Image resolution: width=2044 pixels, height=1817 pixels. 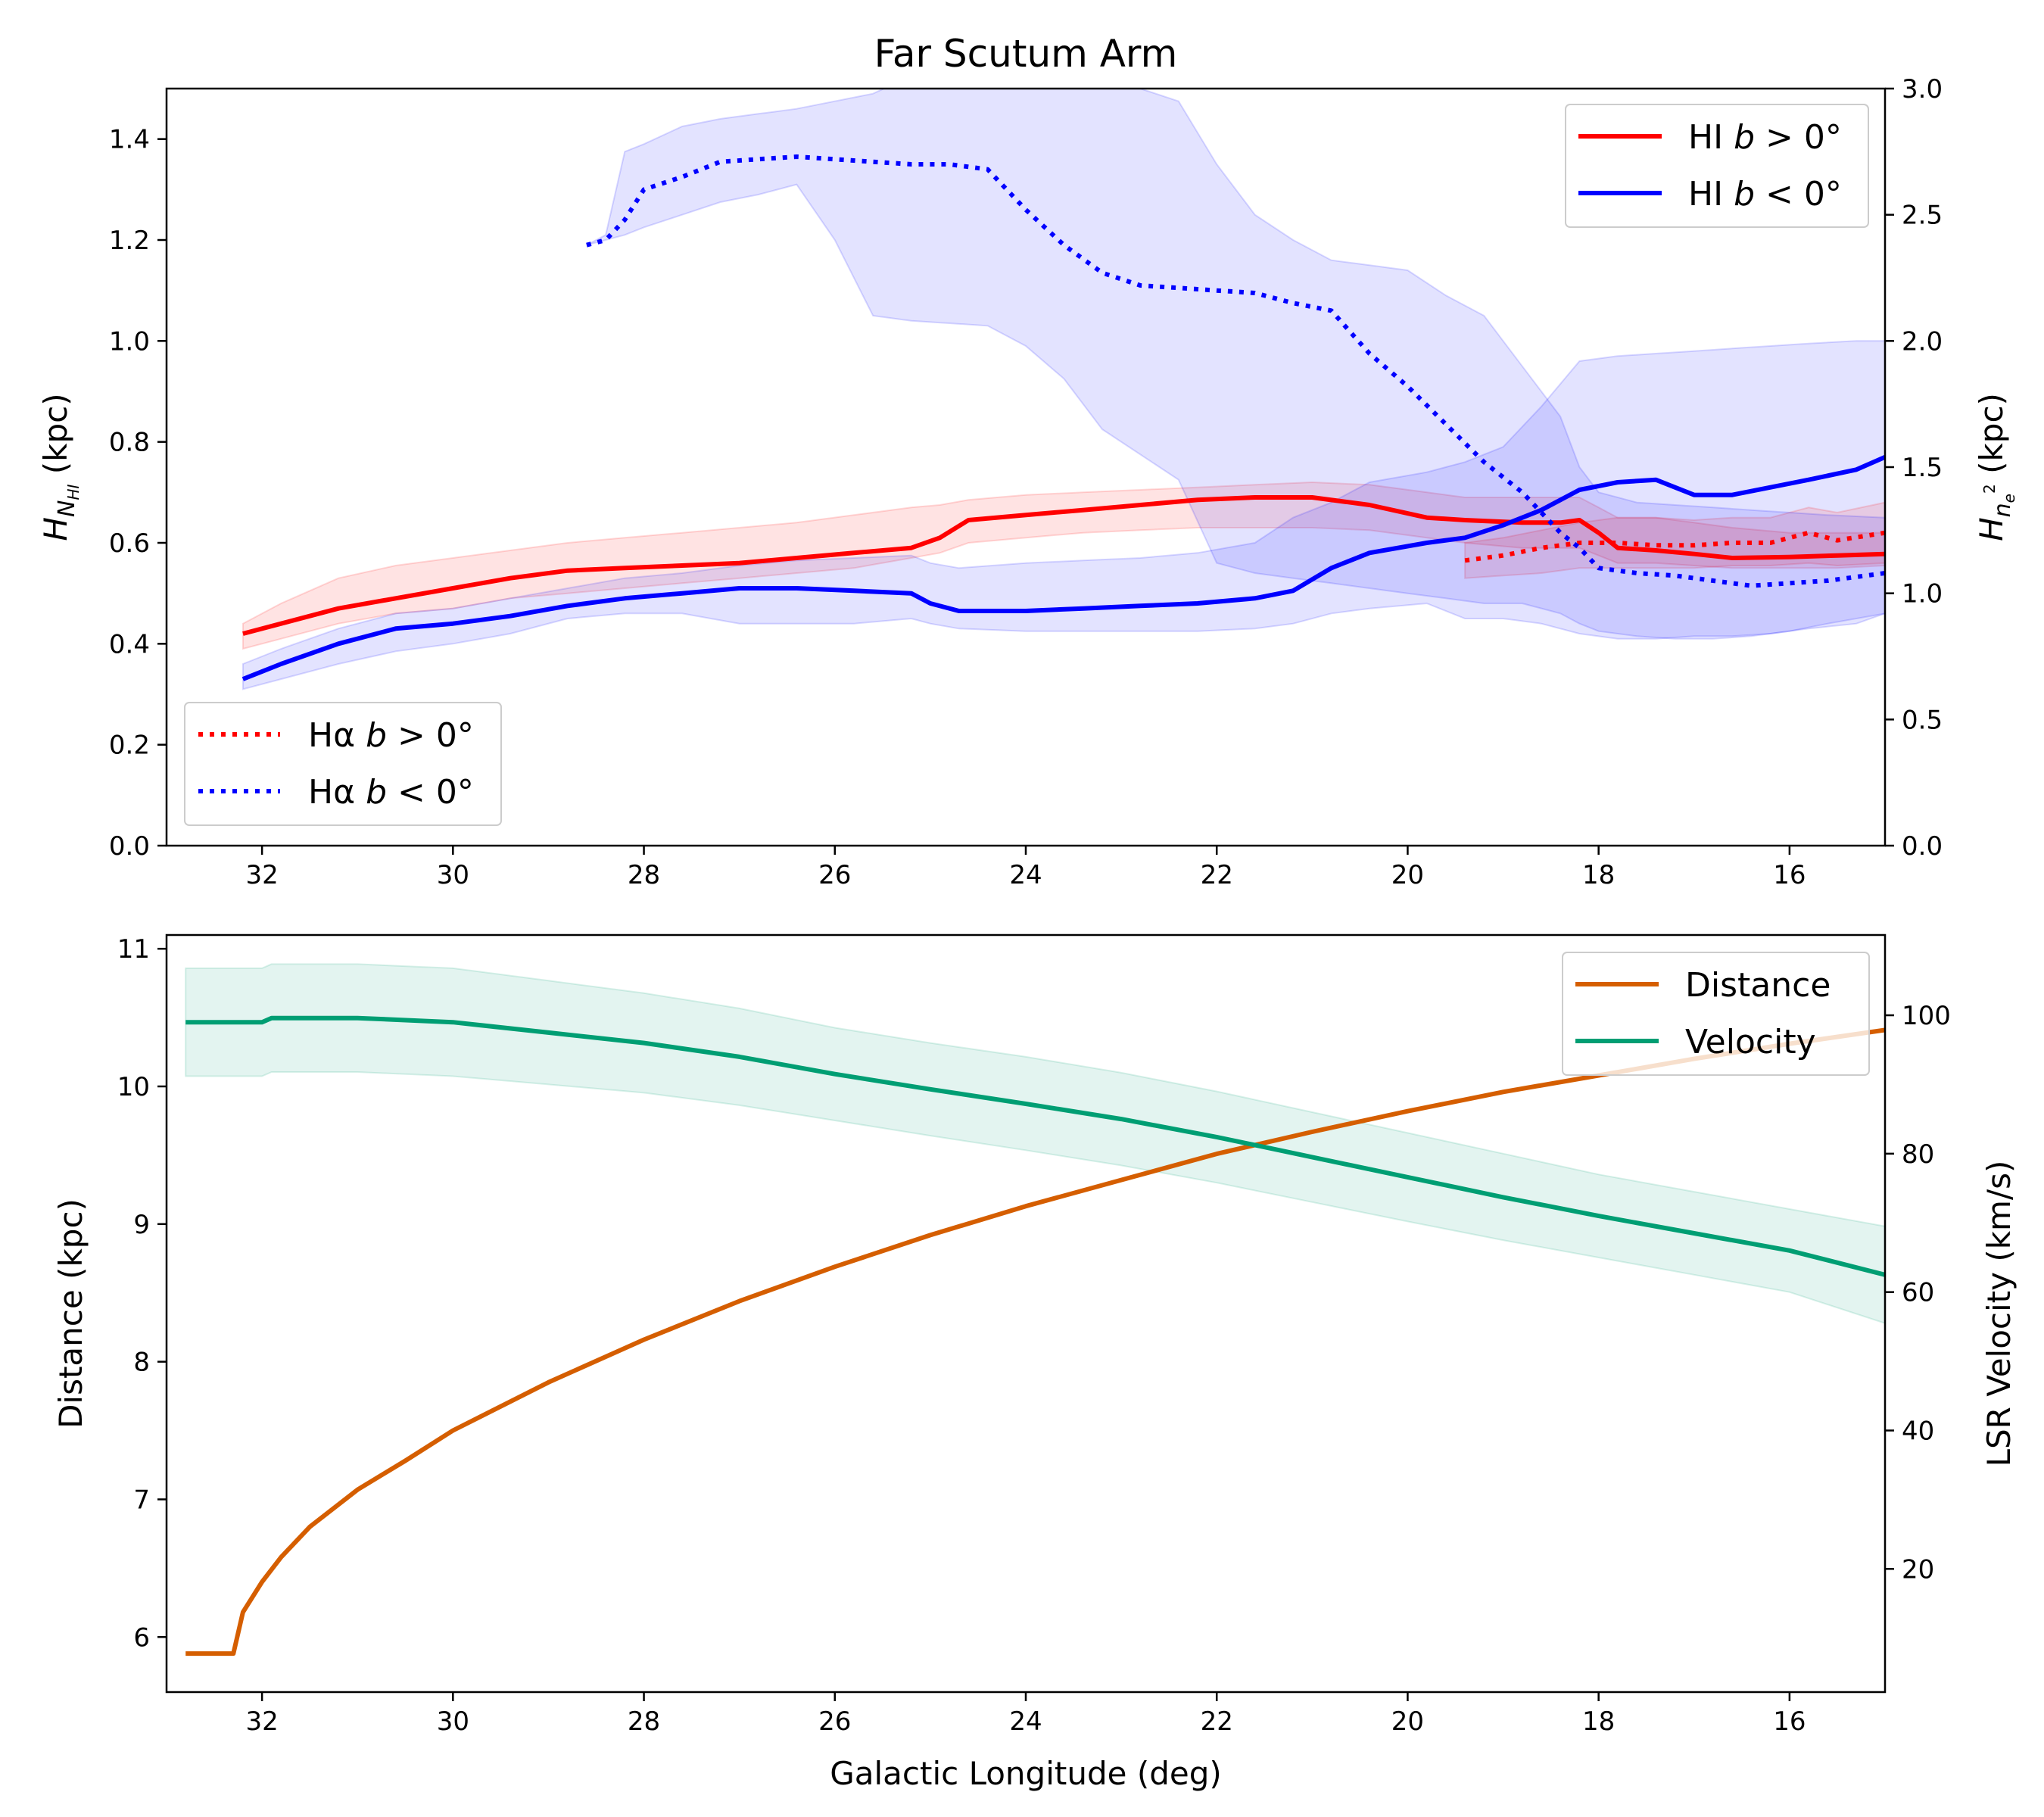 What do you see at coordinates (1922, 468) in the screenshot?
I see `right-y-tick-label: 1.5` at bounding box center [1922, 468].